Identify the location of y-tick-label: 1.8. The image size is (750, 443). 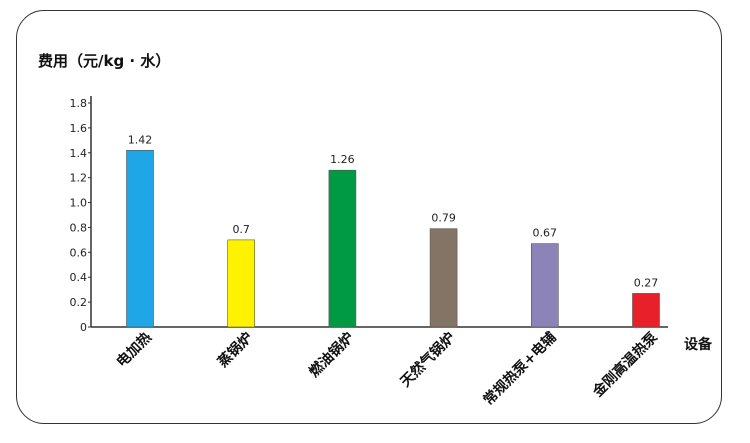
(79, 103).